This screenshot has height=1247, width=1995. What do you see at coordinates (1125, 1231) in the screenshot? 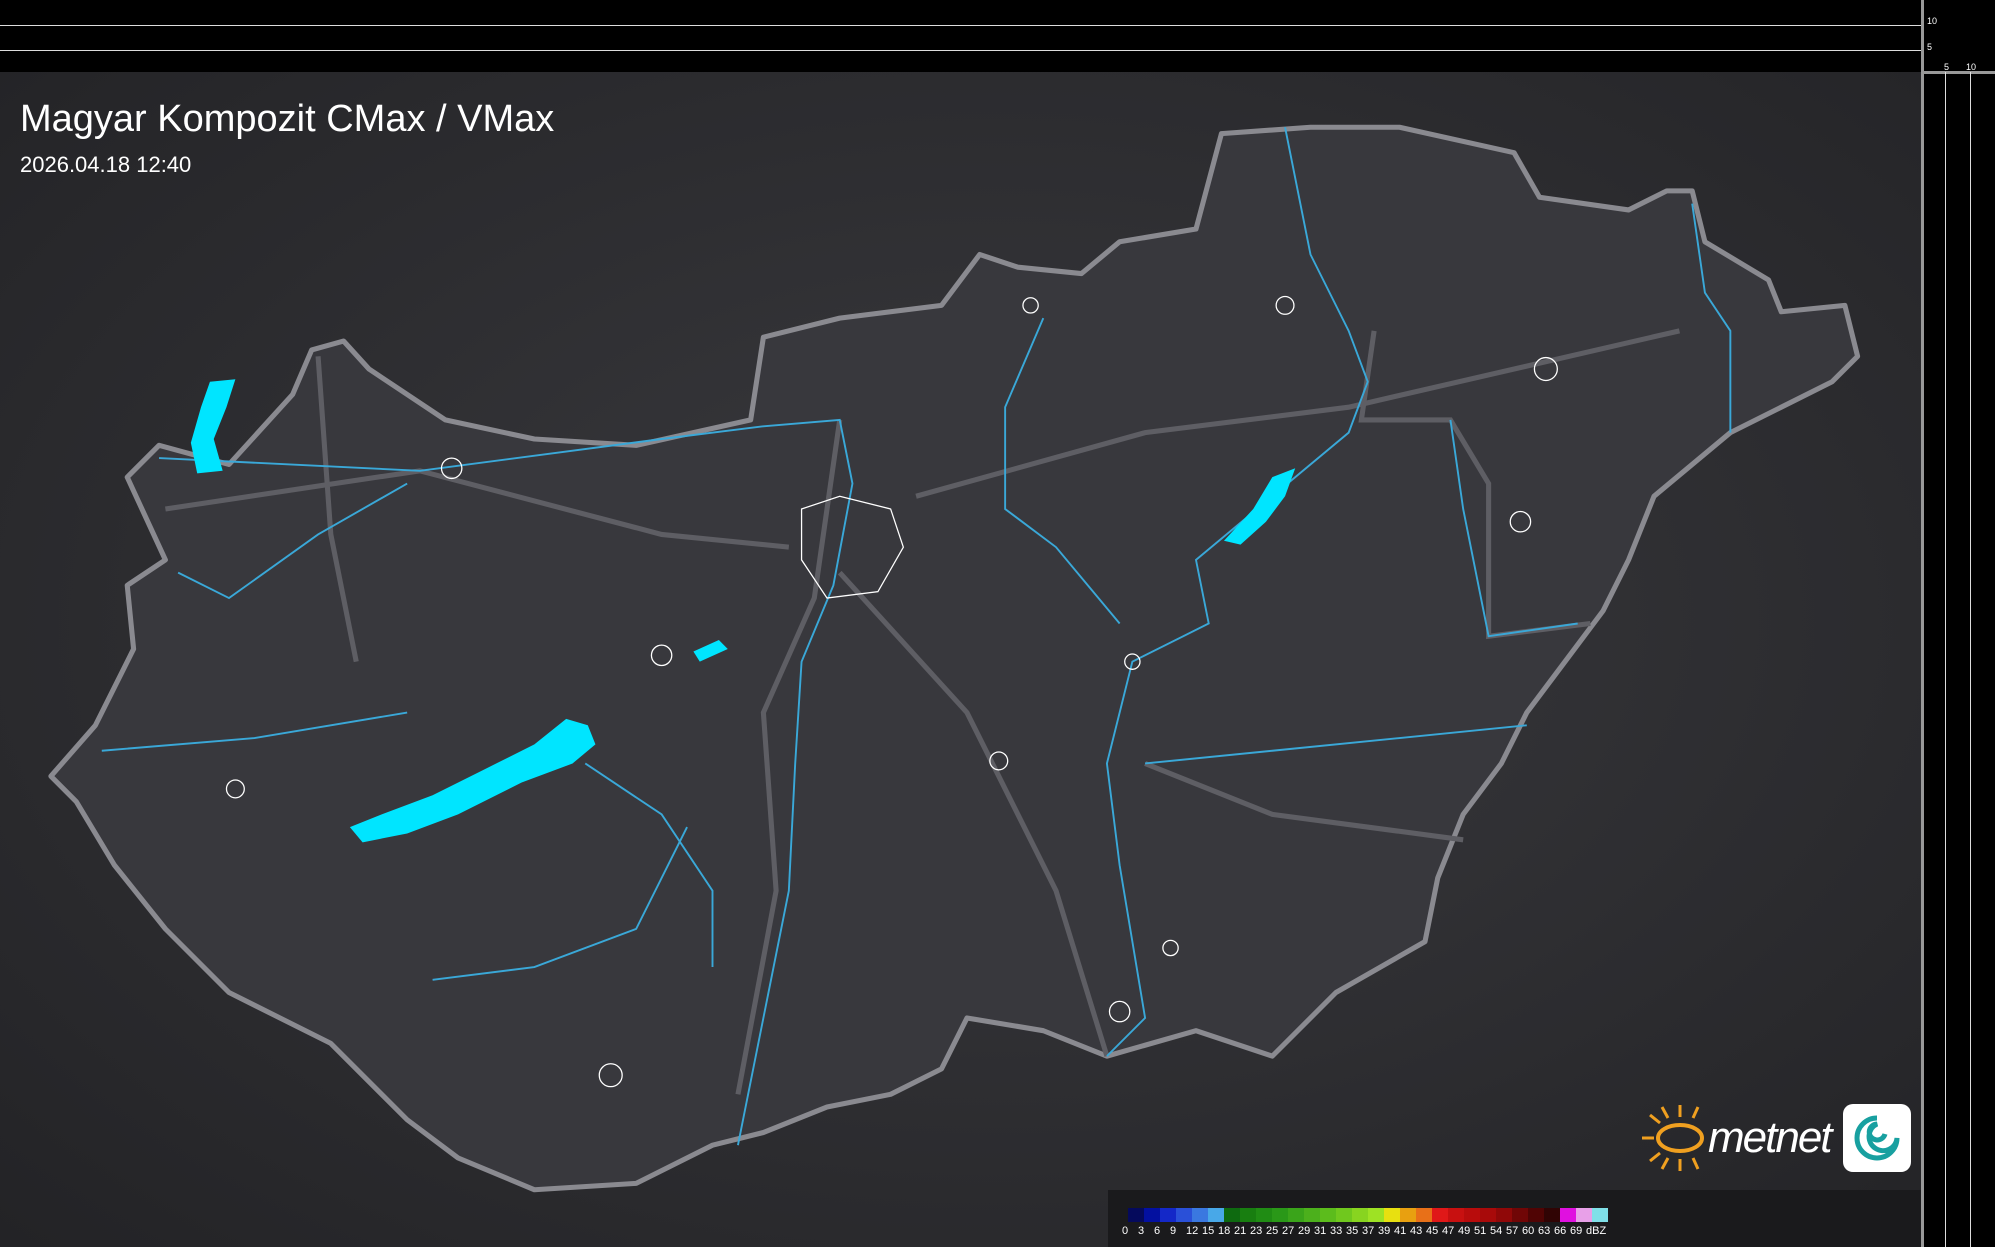
I see `legend-label: 0` at bounding box center [1125, 1231].